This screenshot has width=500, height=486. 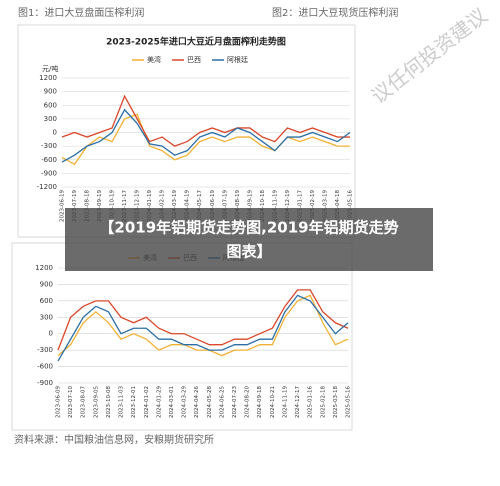 I want to click on x-tick-label: 2024-10-18, so click(x=263, y=206).